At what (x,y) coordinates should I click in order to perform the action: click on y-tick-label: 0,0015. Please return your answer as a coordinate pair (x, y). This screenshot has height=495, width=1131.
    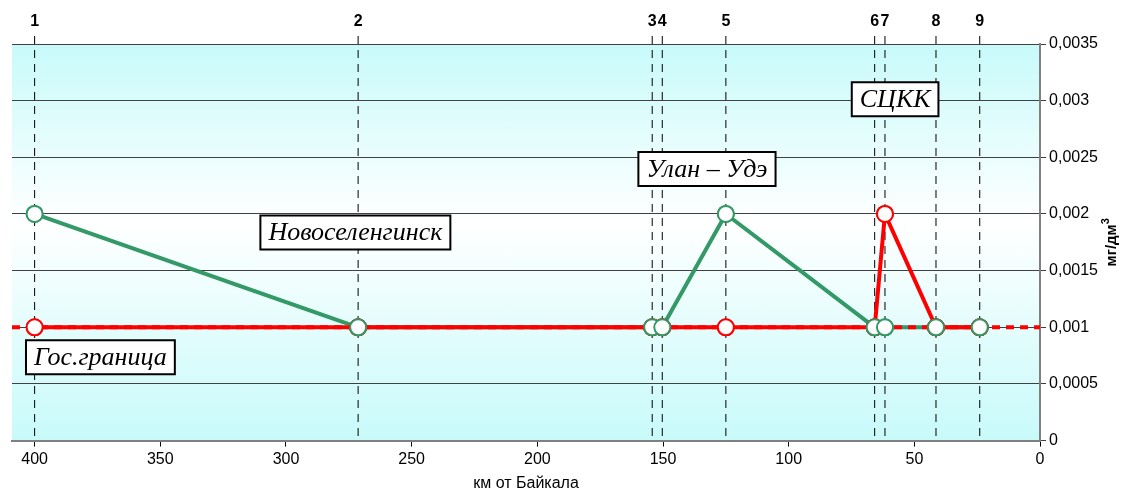
    Looking at the image, I should click on (1074, 270).